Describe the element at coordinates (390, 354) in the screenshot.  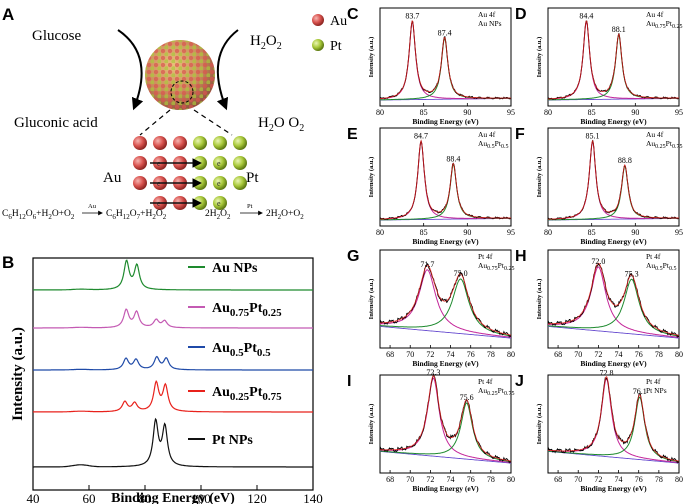
I see `x-tick-label: 68` at that location.